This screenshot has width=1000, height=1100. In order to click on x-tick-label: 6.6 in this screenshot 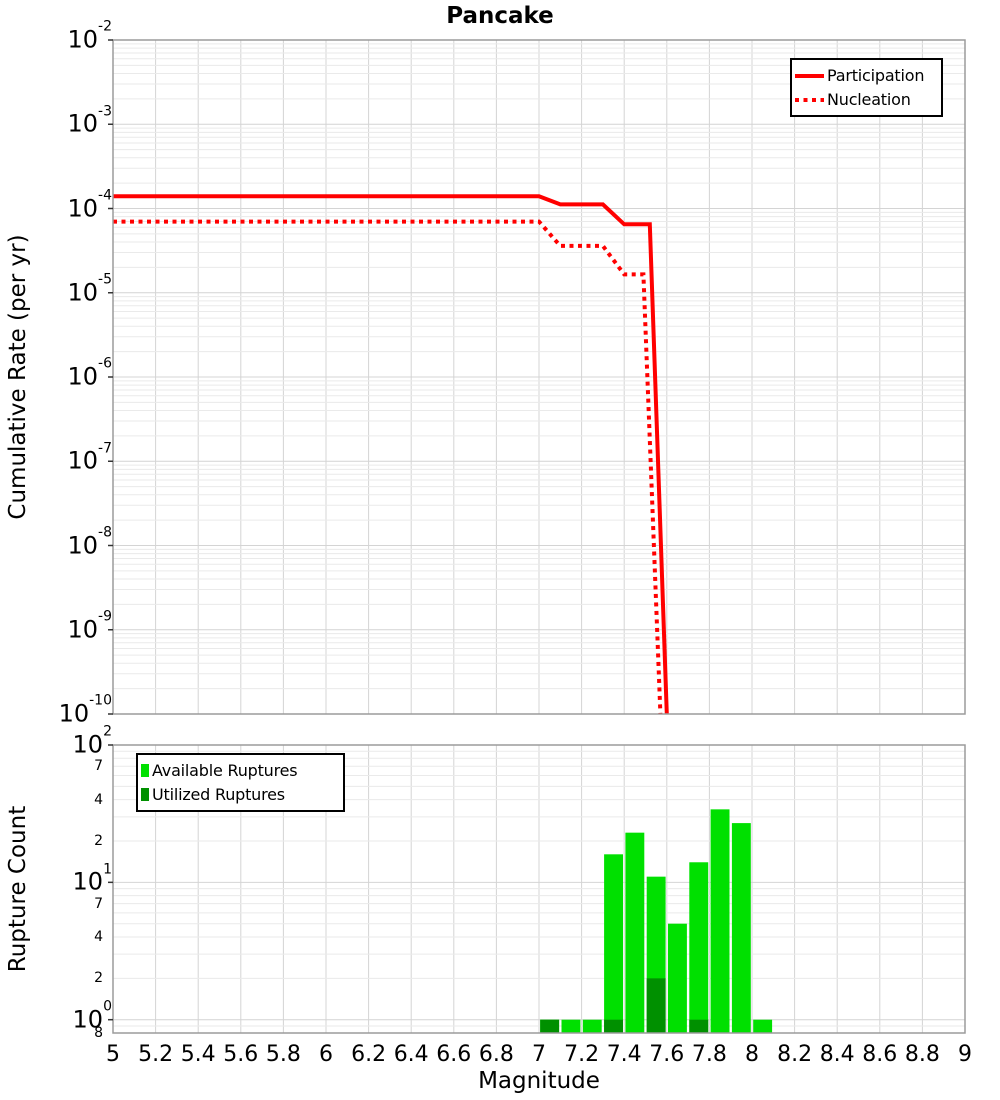, I will do `click(454, 1054)`.